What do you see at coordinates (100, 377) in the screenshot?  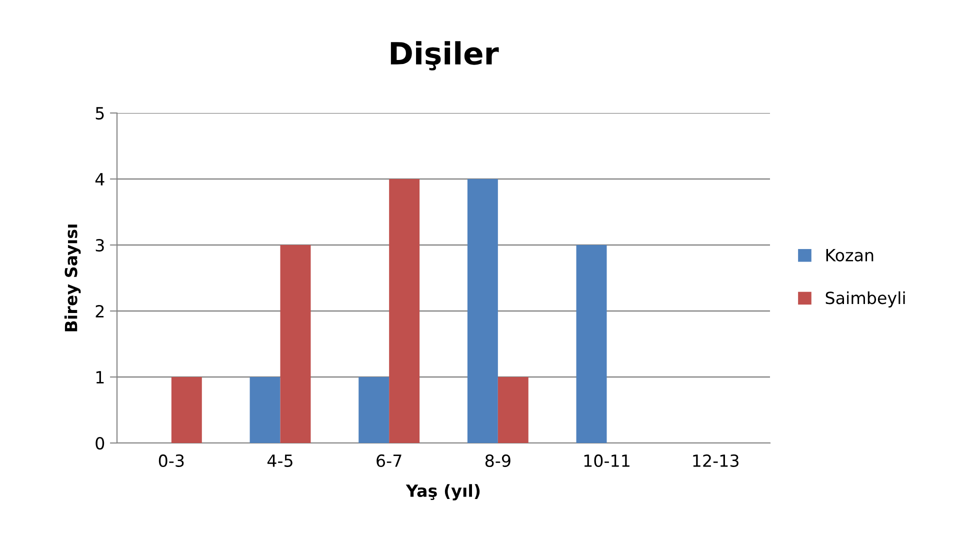 I see `y-tick-label: 1` at bounding box center [100, 377].